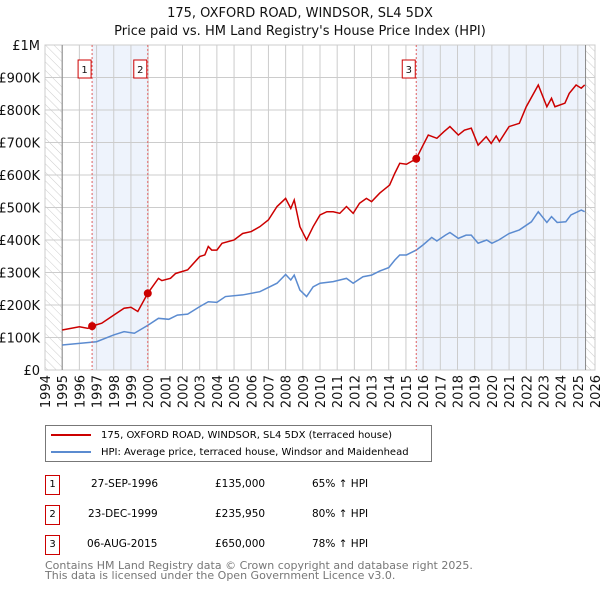 The image size is (600, 590). Describe the element at coordinates (52, 545) in the screenshot. I see `sale-badge: 3` at that location.